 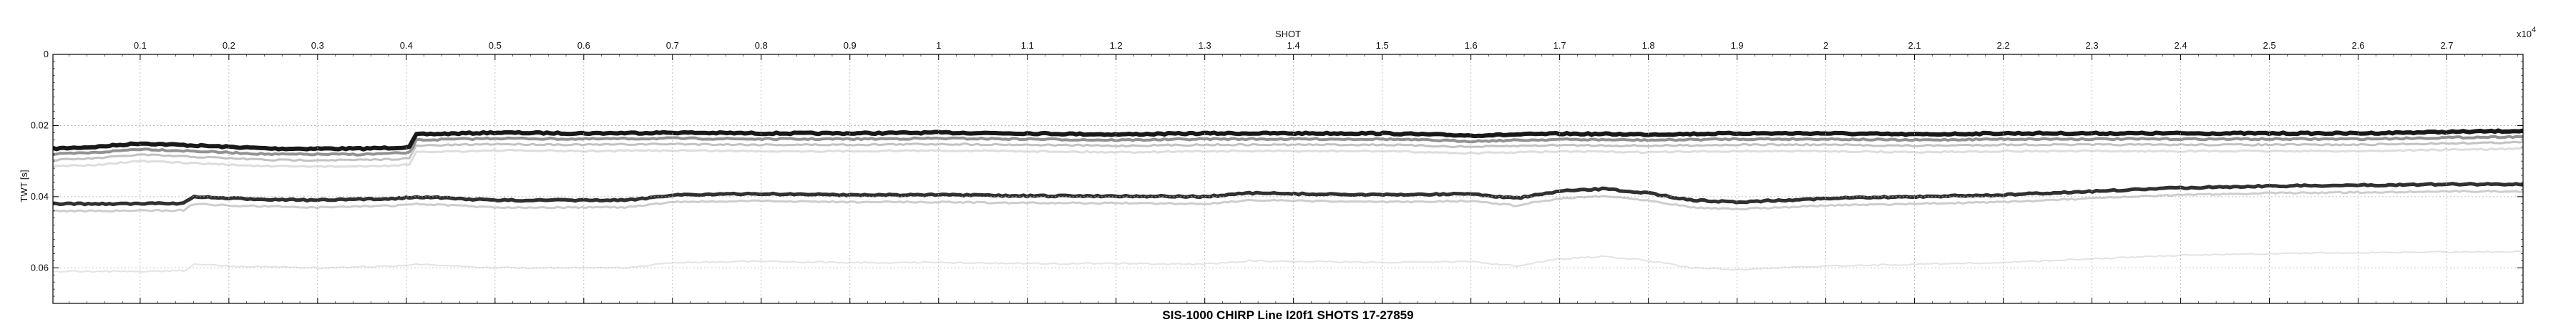 What do you see at coordinates (583, 45) in the screenshot?
I see `x-tick-label: 0.6` at bounding box center [583, 45].